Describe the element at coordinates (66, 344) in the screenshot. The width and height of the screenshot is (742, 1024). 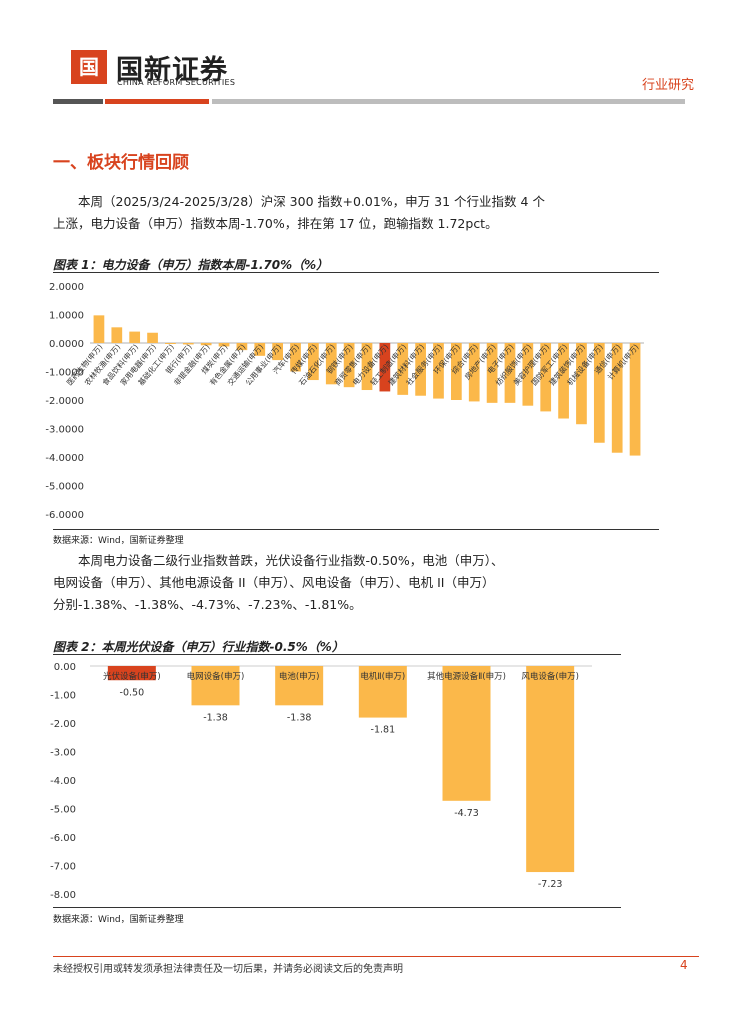
I see `y-tick-label: 0.0000` at that location.